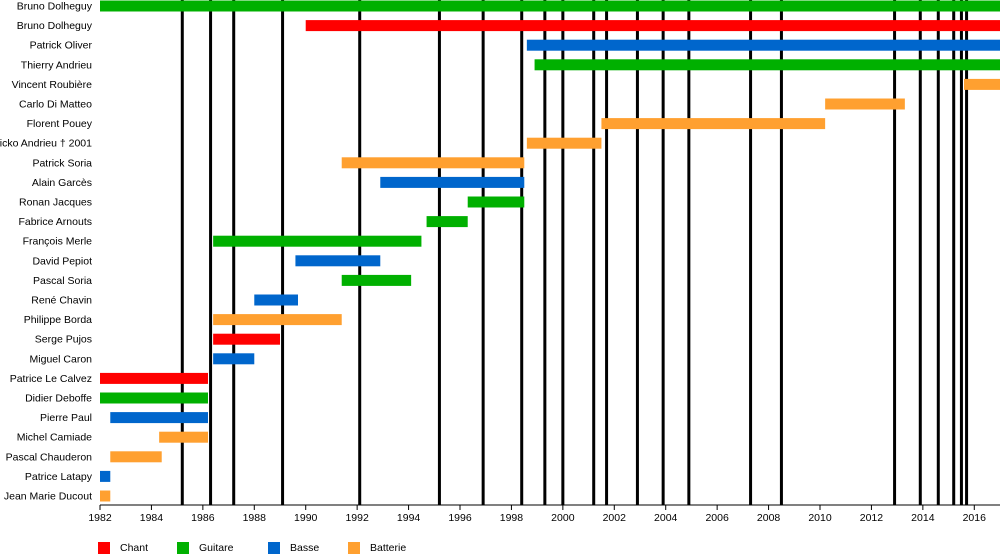 This screenshot has width=1000, height=560. Describe the element at coordinates (717, 518) in the screenshot. I see `x-tick-label: 2006` at that location.